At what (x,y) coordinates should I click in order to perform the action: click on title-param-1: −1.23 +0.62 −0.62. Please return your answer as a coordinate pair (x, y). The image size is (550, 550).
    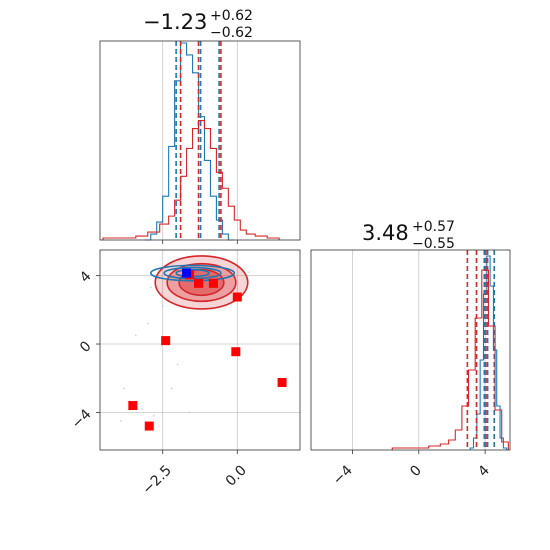
    Looking at the image, I should click on (198, 24).